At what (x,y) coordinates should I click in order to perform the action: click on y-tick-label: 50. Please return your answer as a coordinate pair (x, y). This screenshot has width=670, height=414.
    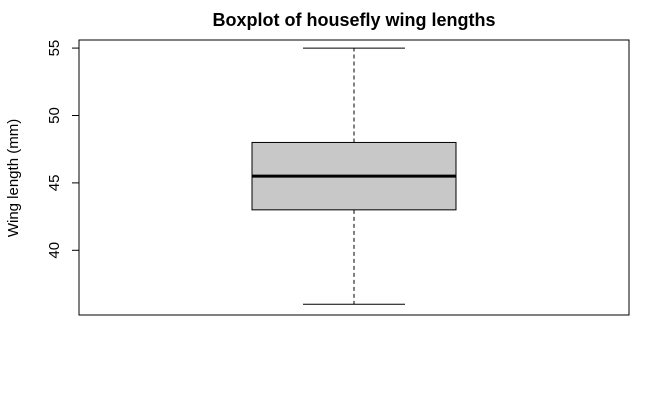
    Looking at the image, I should click on (54, 115).